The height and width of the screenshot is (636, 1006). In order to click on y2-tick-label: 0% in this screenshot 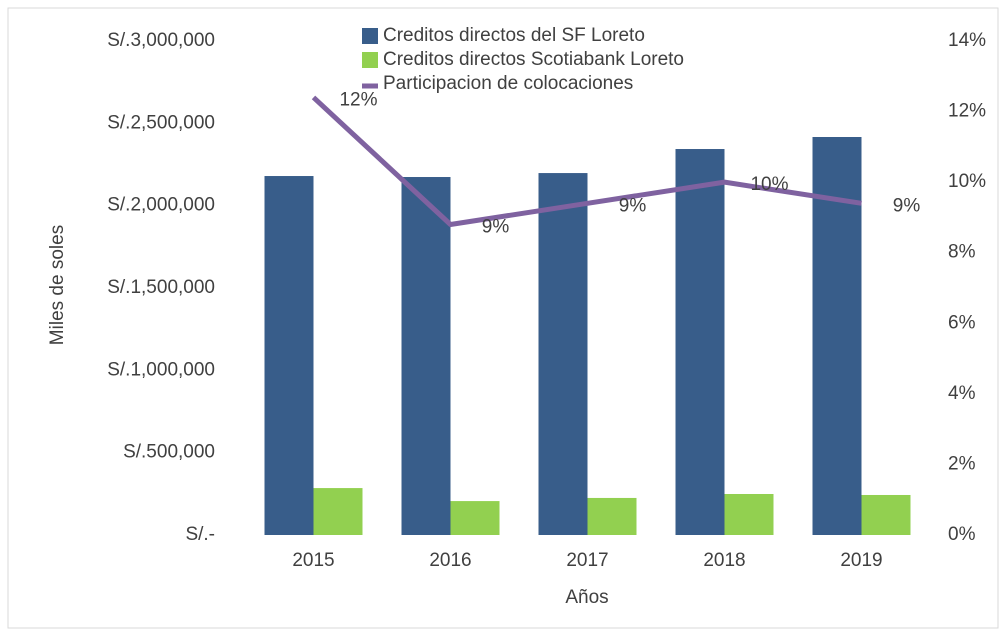, I will do `click(962, 534)`.